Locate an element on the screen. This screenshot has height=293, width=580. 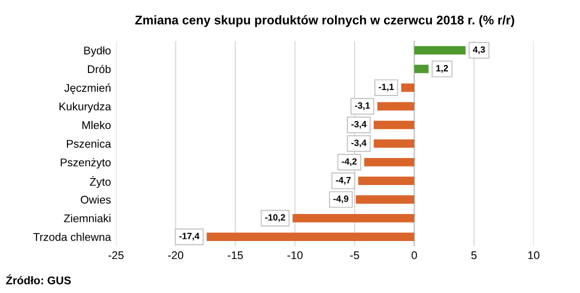
x-tick-label: -15 is located at coordinates (235, 255).